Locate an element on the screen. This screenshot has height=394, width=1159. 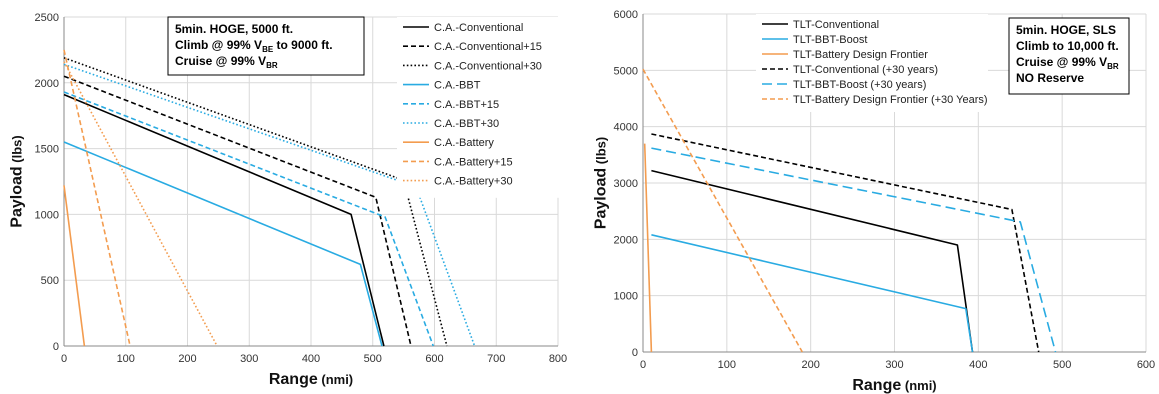
x-tick-label: 700 is located at coordinates (496, 359).